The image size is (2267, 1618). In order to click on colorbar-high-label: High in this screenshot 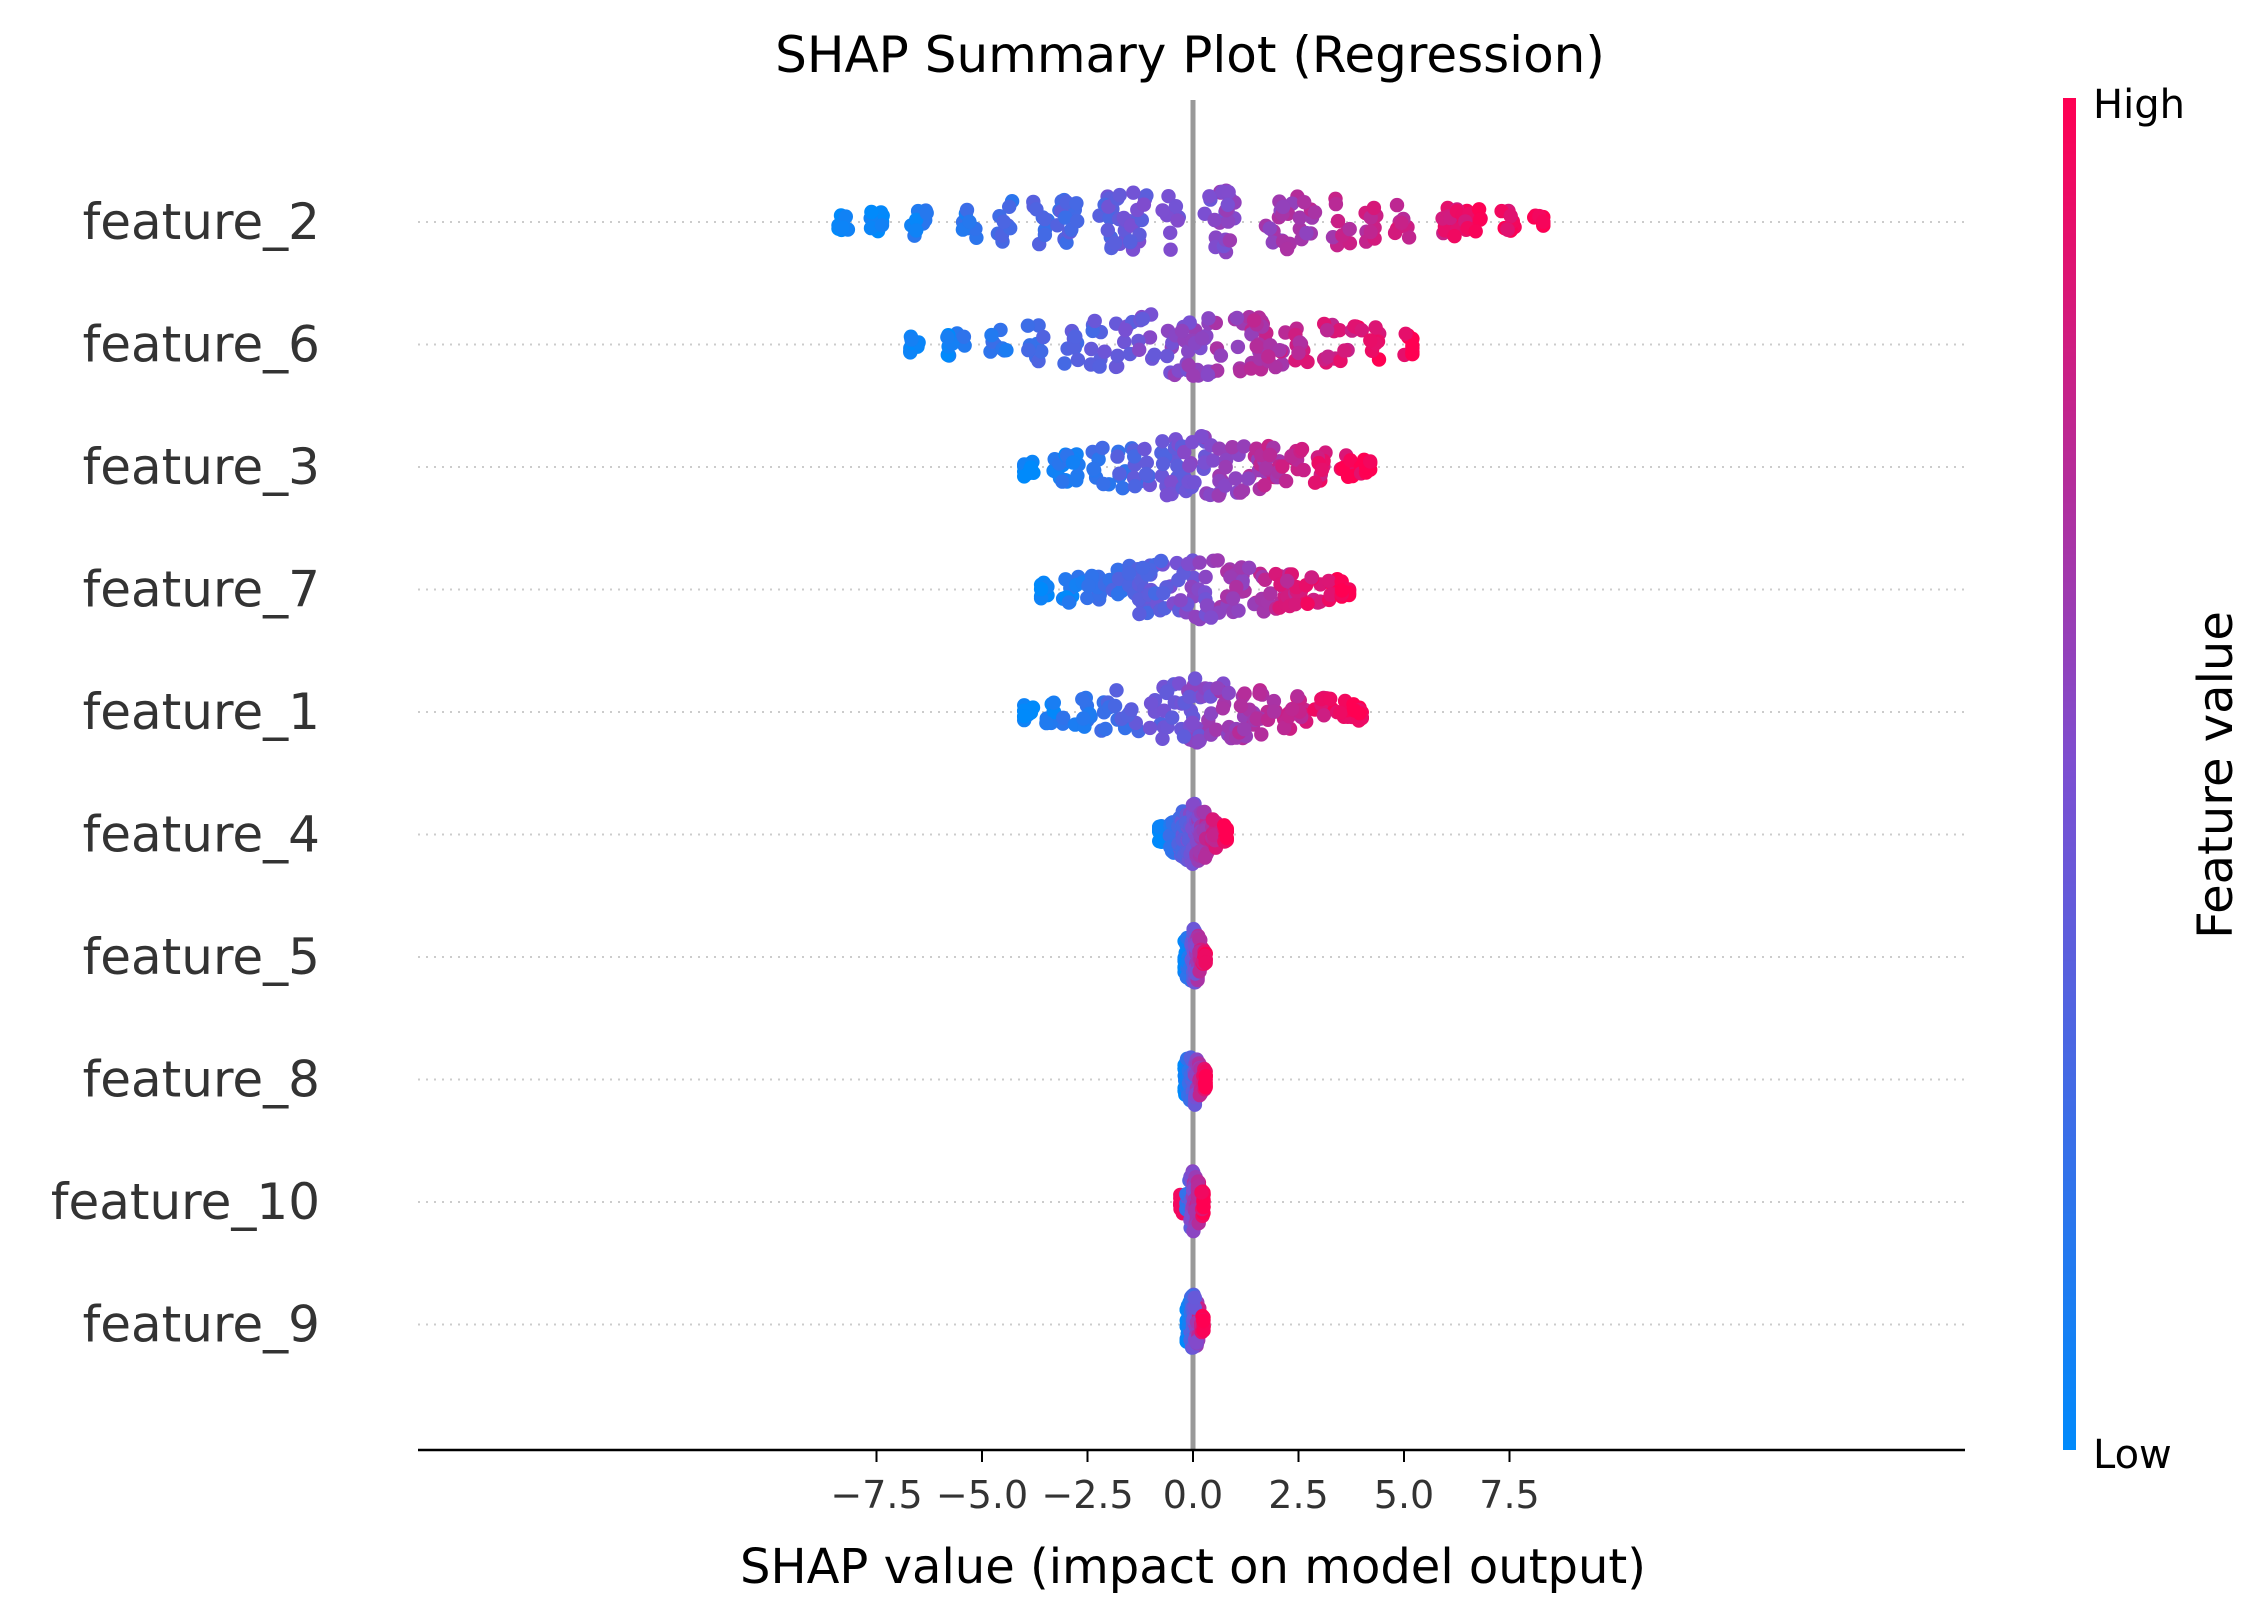, I will do `click(2139, 105)`.